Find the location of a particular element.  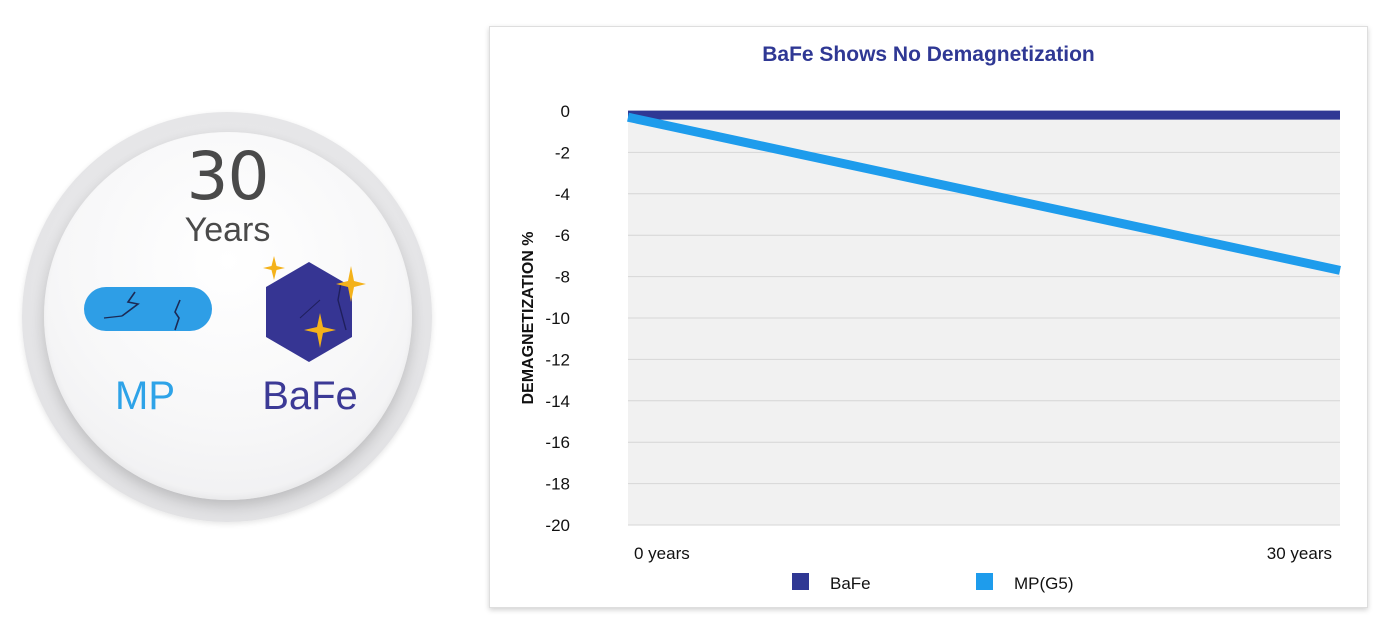

y-tick-label: -8 is located at coordinates (562, 277).